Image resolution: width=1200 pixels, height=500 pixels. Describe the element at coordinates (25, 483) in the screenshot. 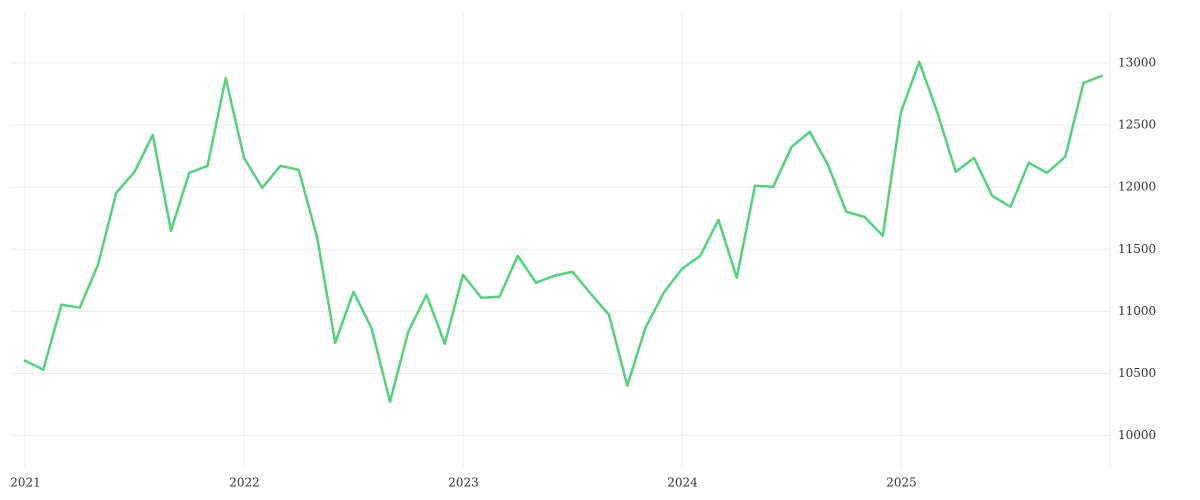

I see `x-tick-label: 2021` at that location.